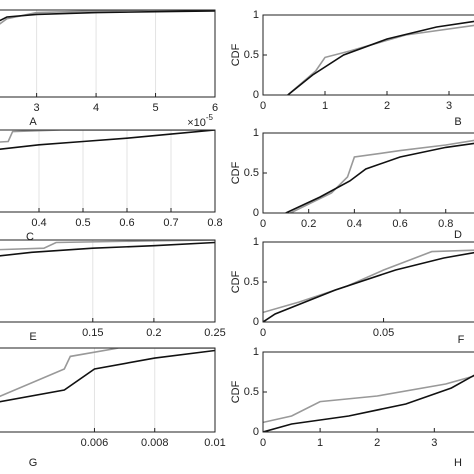 Image resolution: width=474 pixels, height=474 pixels. What do you see at coordinates (383, 333) in the screenshot?
I see `x-tick-label: 0.05` at bounding box center [383, 333].